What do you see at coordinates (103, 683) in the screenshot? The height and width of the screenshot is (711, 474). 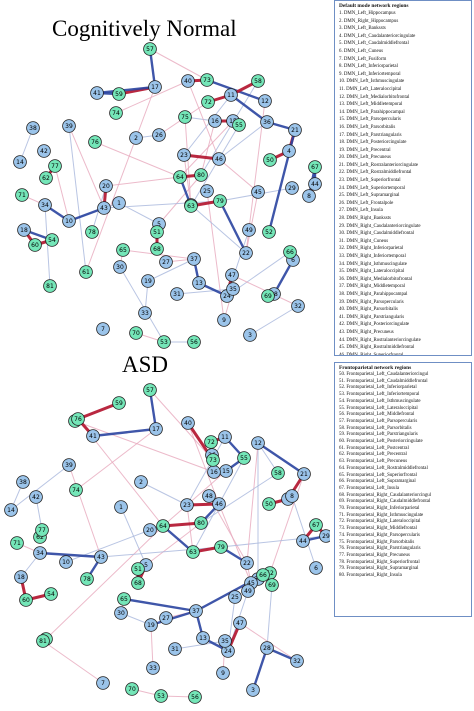 I see `network-node: 7` at bounding box center [103, 683].